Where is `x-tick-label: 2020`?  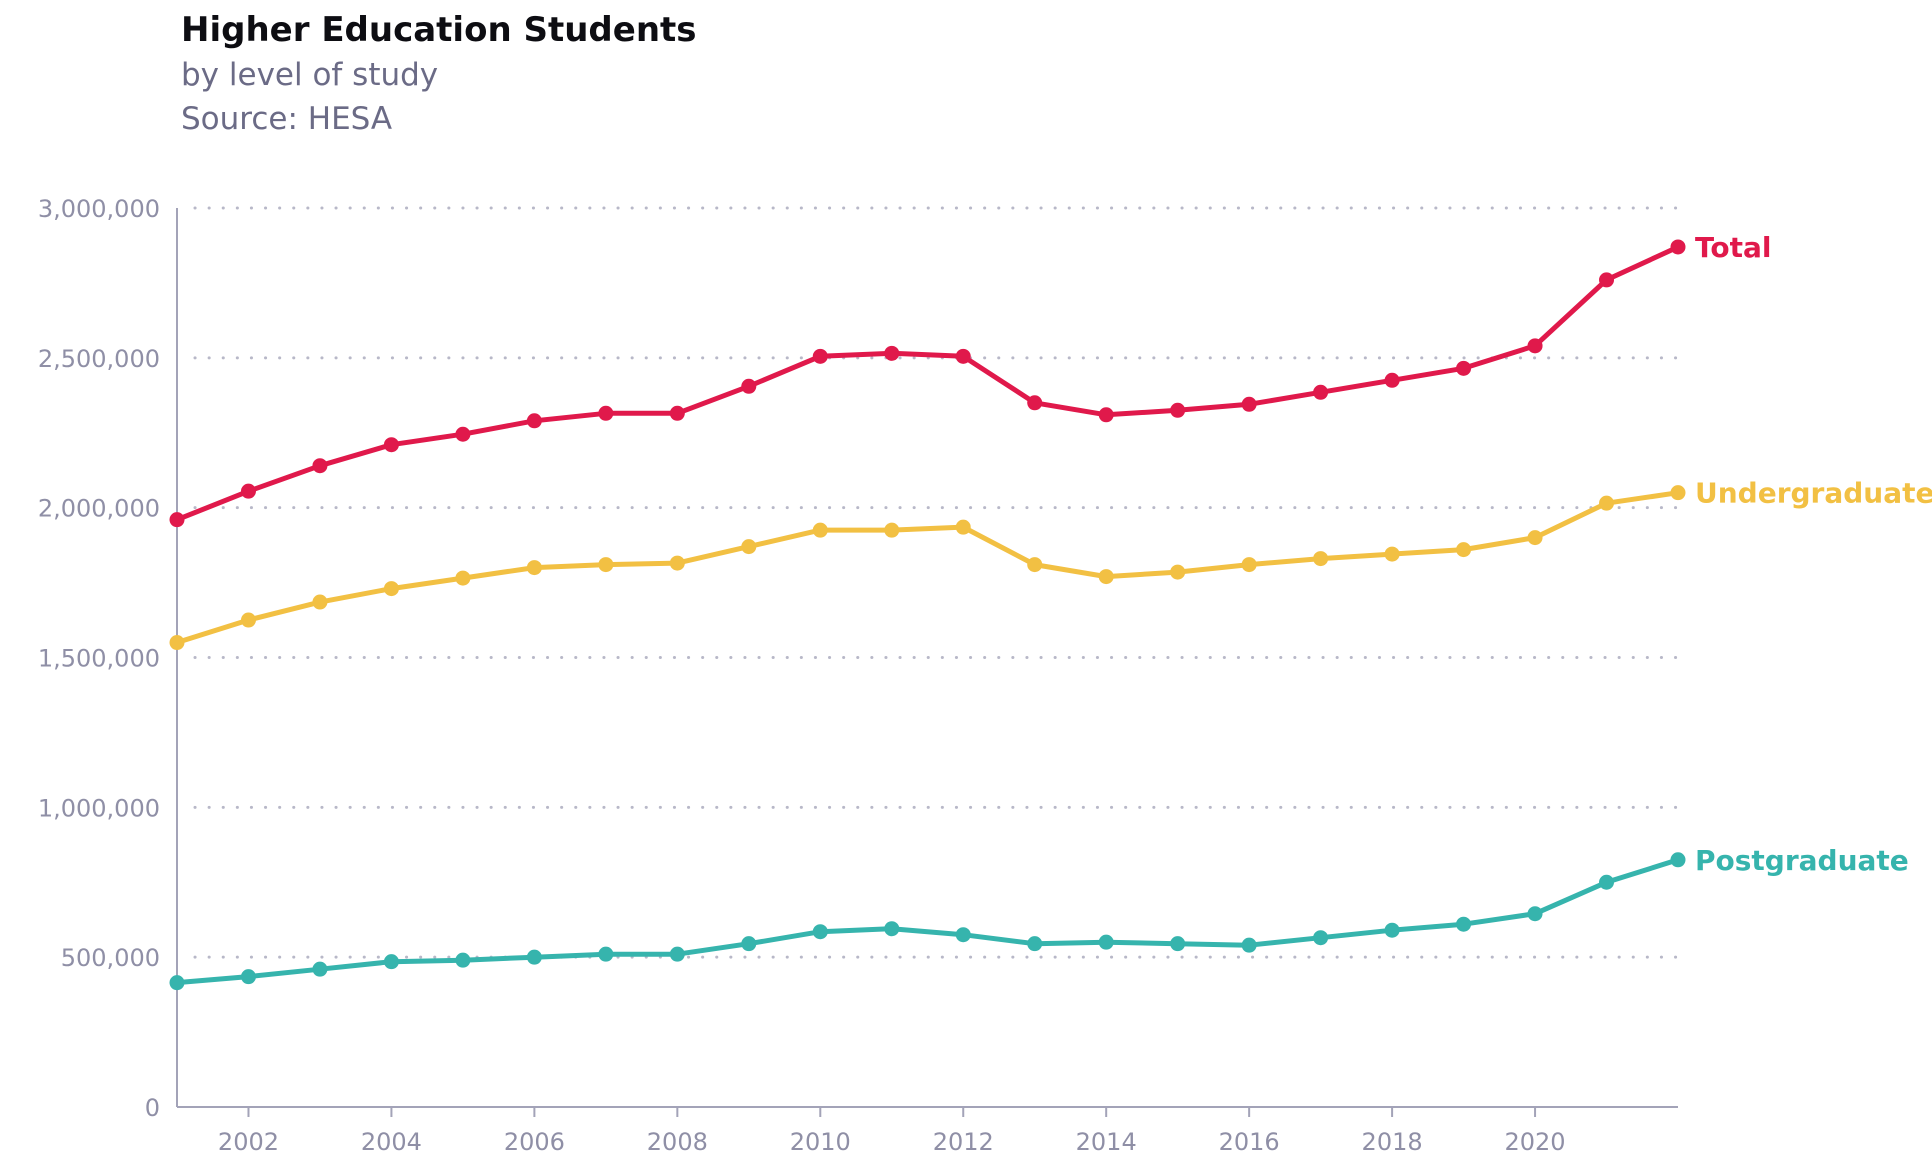
x-tick-label: 2020 is located at coordinates (1535, 1142).